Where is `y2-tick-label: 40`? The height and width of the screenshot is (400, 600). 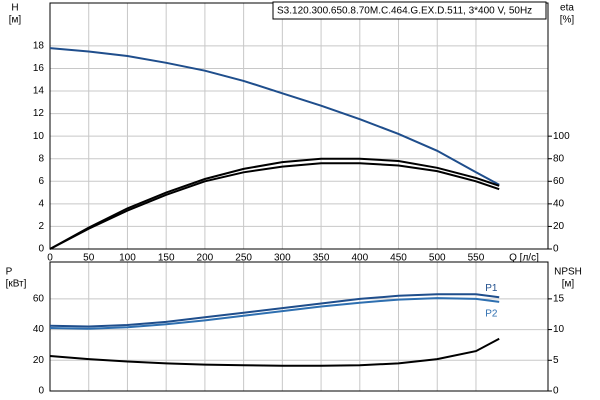
y2-tick-label: 40 is located at coordinates (559, 204).